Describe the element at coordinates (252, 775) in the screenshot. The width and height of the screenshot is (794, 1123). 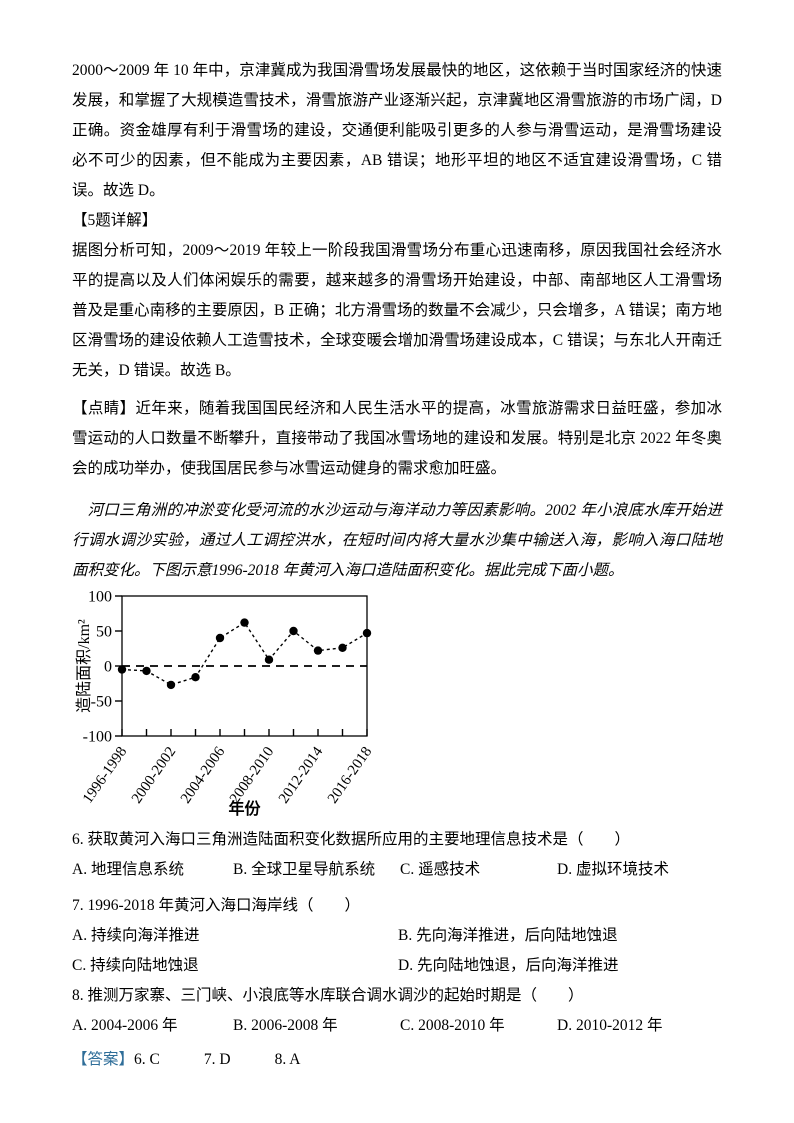
I see `x-tick-label: 2008-2010` at that location.